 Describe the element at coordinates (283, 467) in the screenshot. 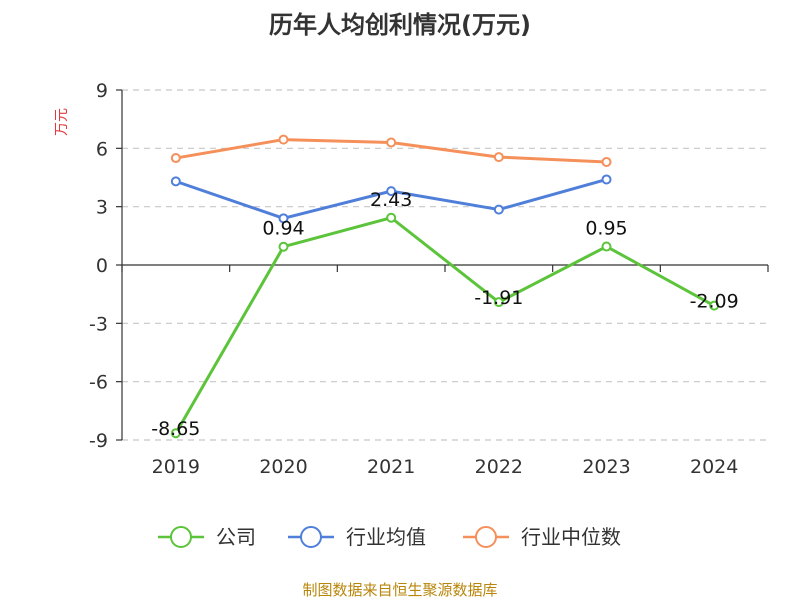

I see `x-tick-label: 2020` at that location.